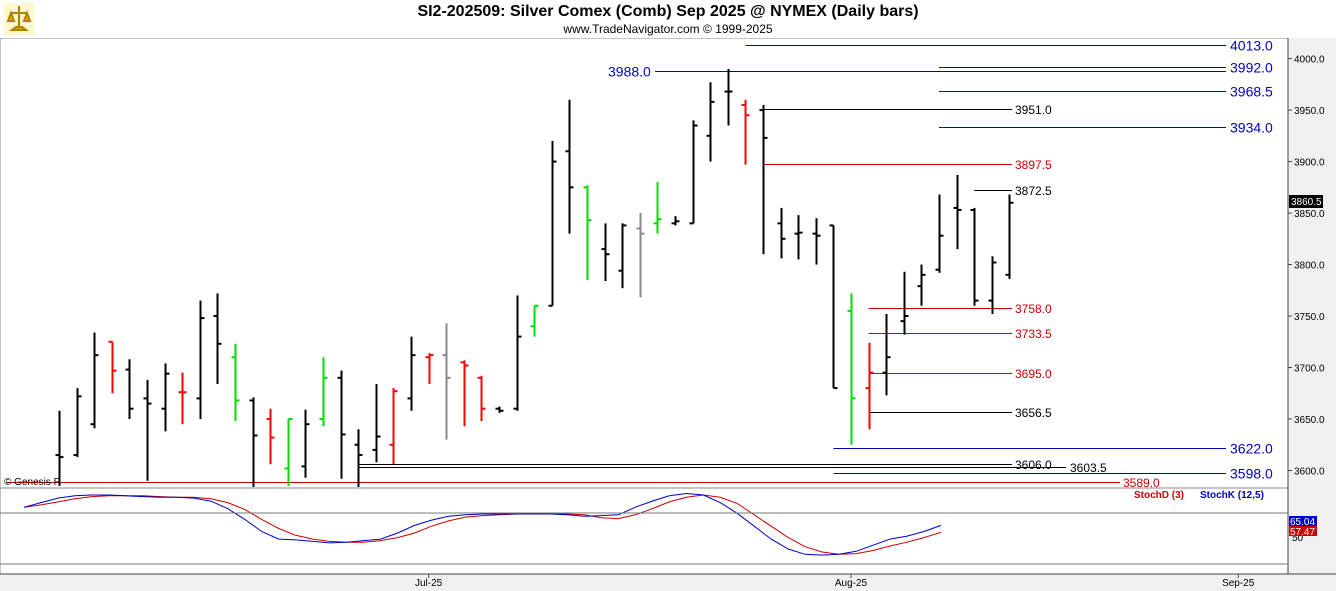  I want to click on level-label: 3934.0, so click(1251, 128).